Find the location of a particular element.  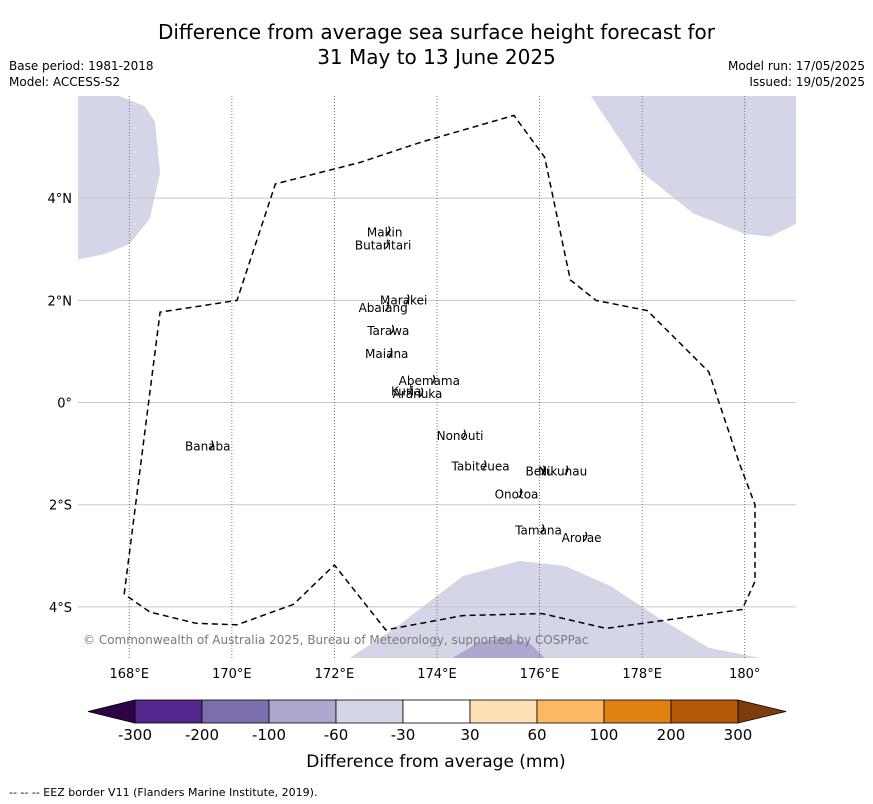

island-label: Arorae is located at coordinates (582, 538).